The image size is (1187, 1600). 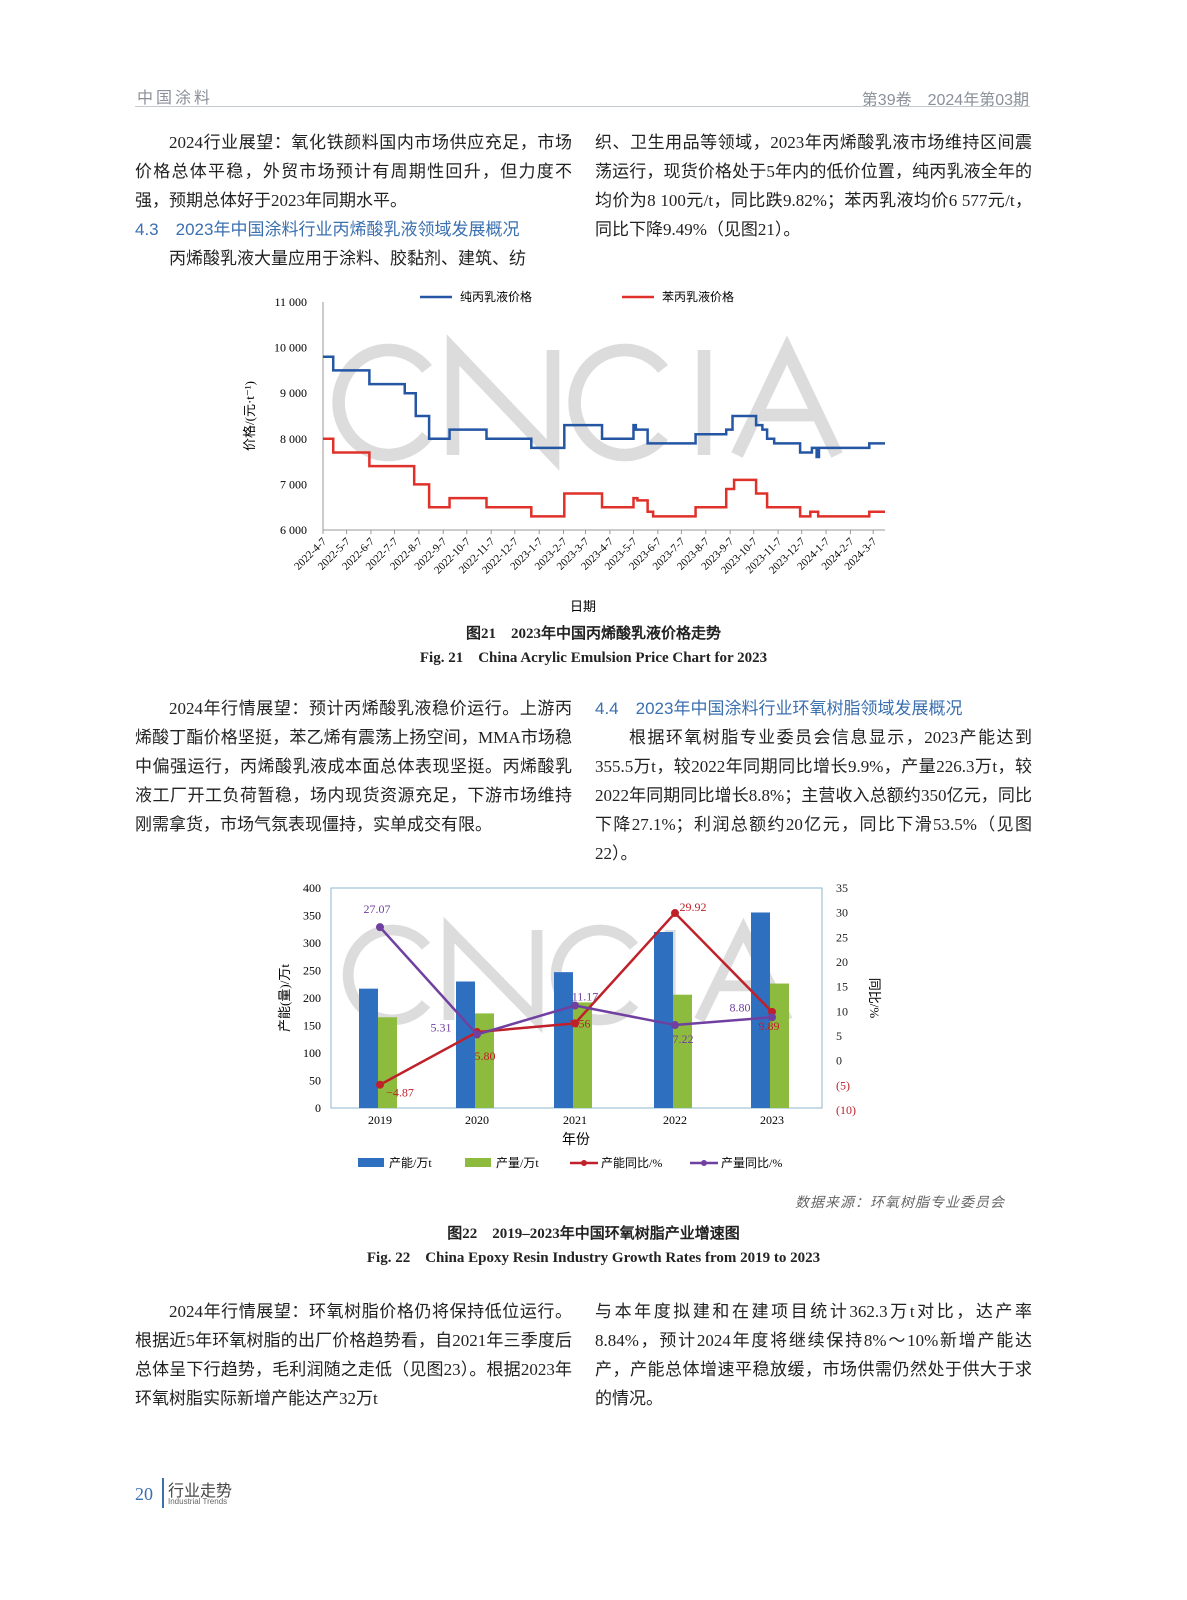 What do you see at coordinates (580, 1023) in the screenshot?
I see `data-label: 7.56` at bounding box center [580, 1023].